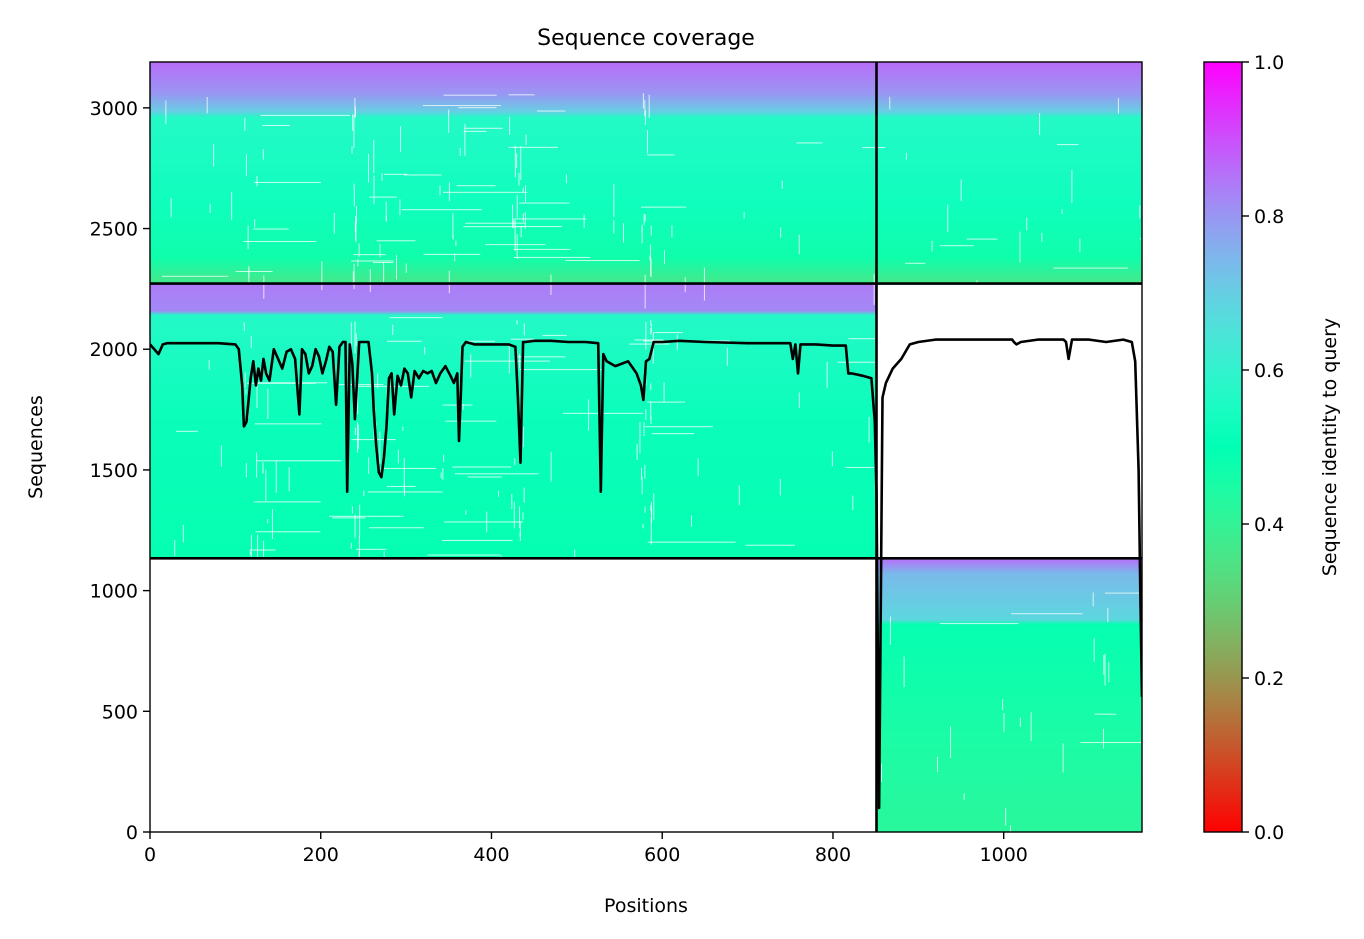  I want to click on y-axis-label: Sequences, so click(36, 447).